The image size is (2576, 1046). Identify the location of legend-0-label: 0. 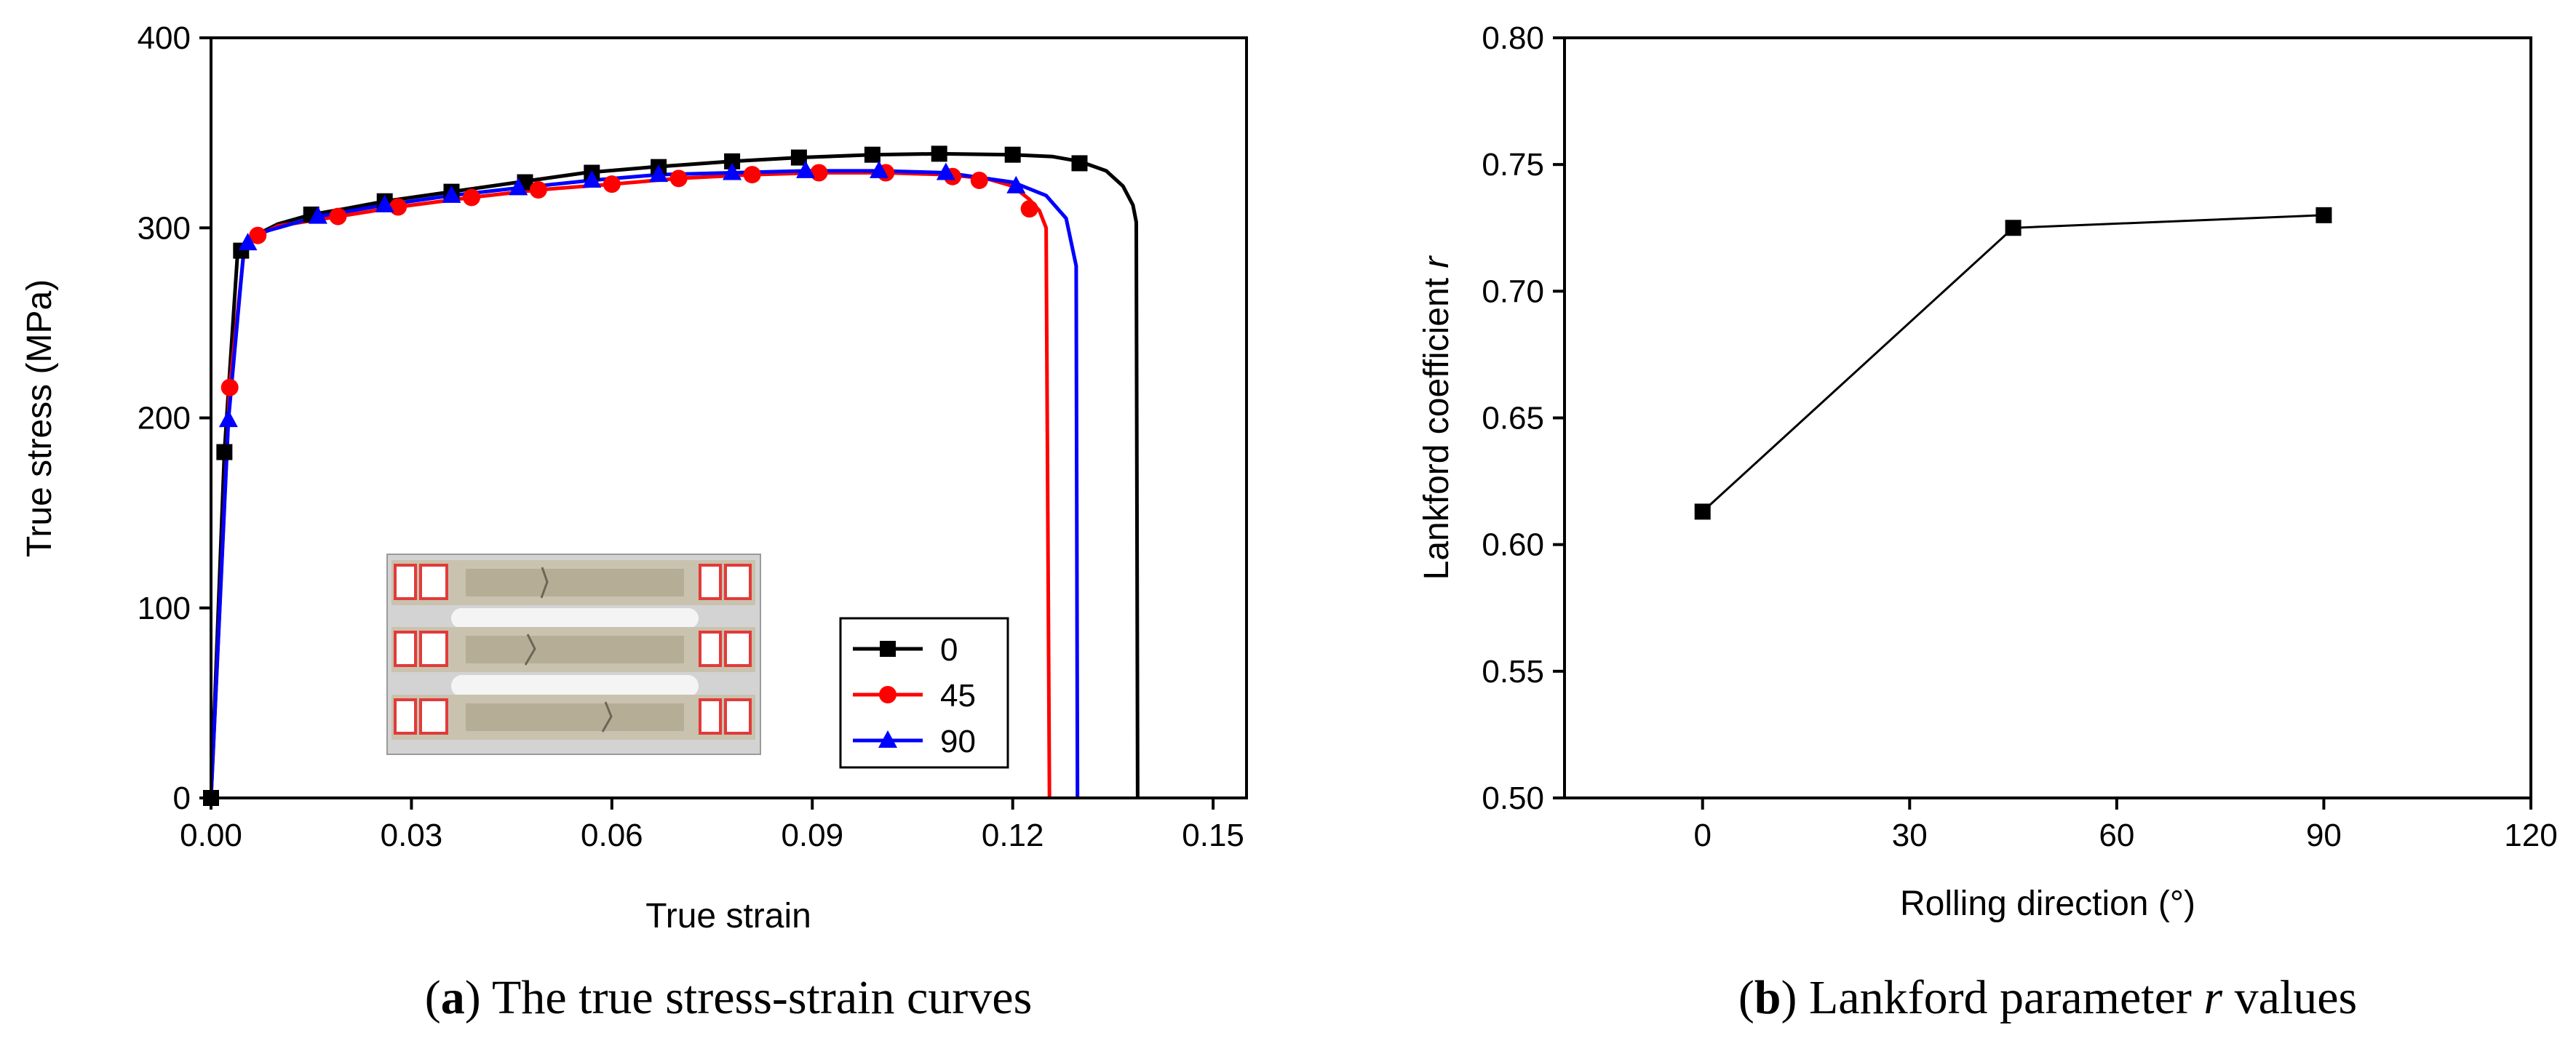
(949, 650).